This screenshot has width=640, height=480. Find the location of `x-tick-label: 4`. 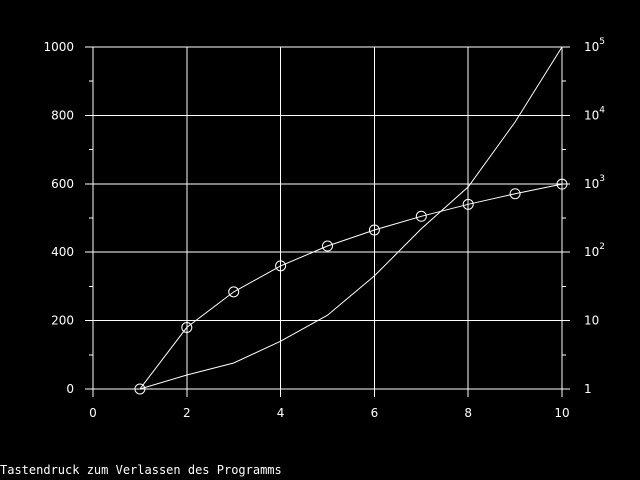

x-tick-label: 4 is located at coordinates (281, 413).